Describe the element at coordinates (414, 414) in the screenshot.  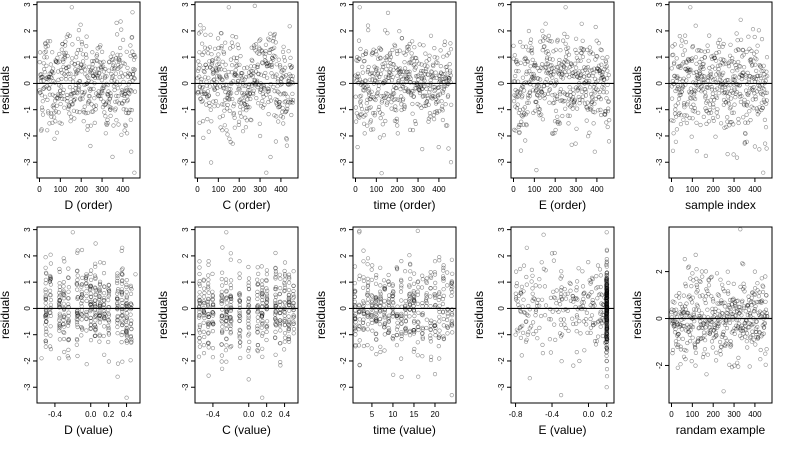
I see `x-tick-label: 15` at that location.